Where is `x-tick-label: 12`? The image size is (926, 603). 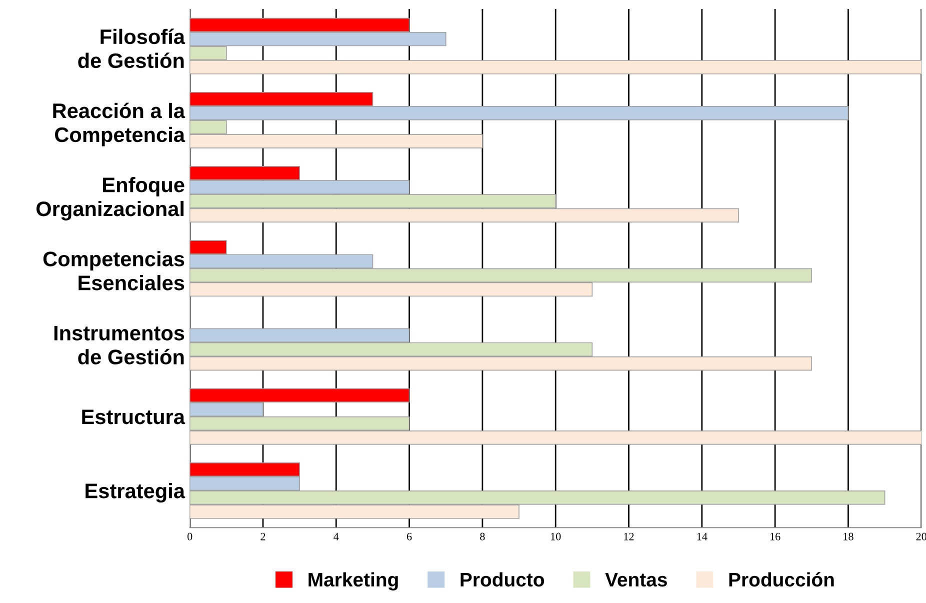
x-tick-label: 12 is located at coordinates (629, 536).